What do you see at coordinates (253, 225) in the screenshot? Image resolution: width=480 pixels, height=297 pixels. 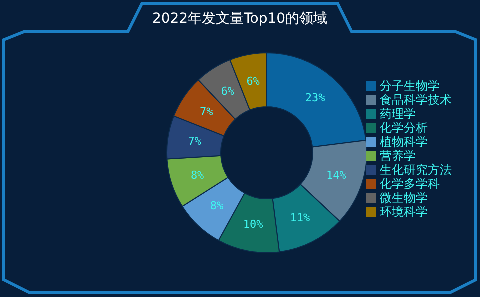 I see `data-label: 10%` at bounding box center [253, 225].